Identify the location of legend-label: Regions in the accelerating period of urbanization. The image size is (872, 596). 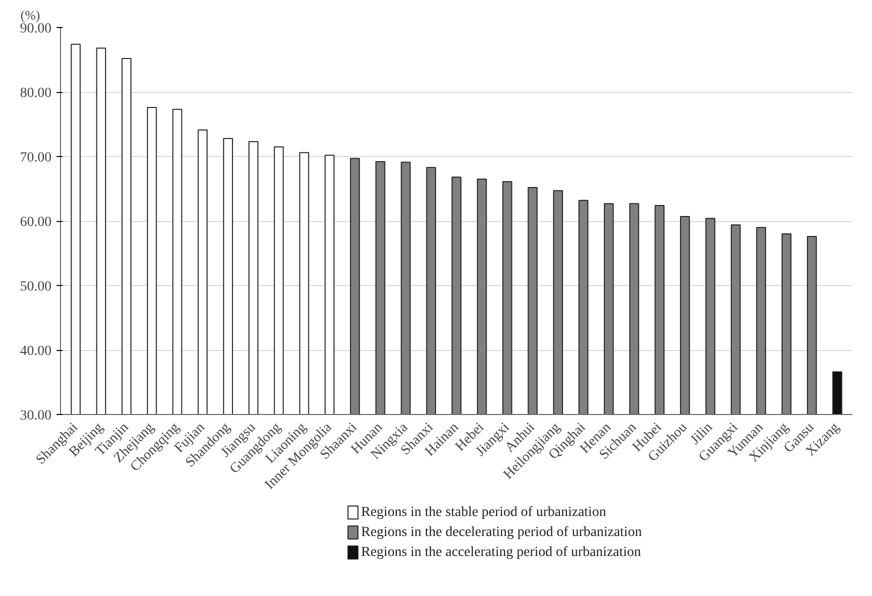
(501, 552).